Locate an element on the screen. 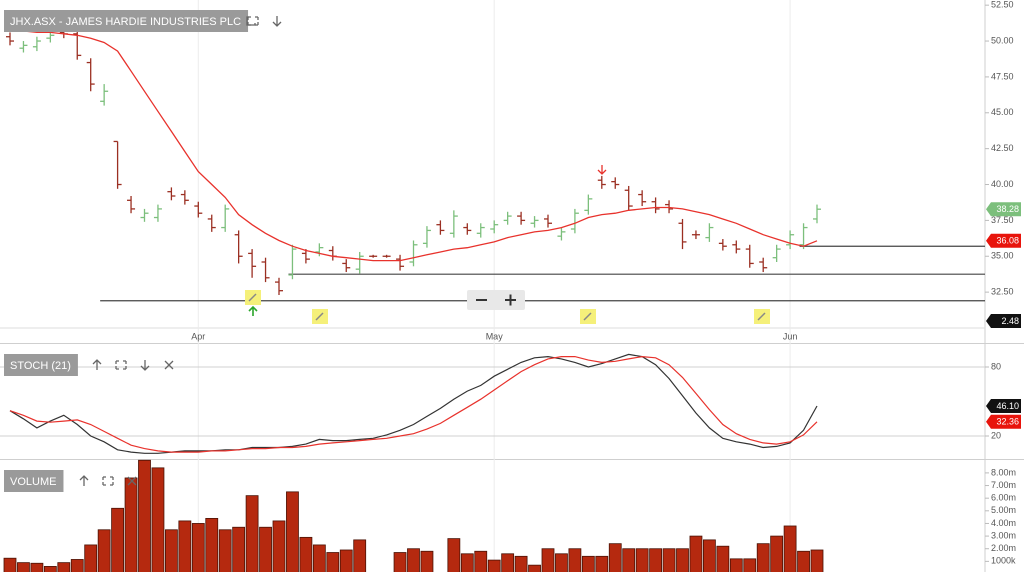  y-tick-label: 40.00 is located at coordinates (1002, 184).